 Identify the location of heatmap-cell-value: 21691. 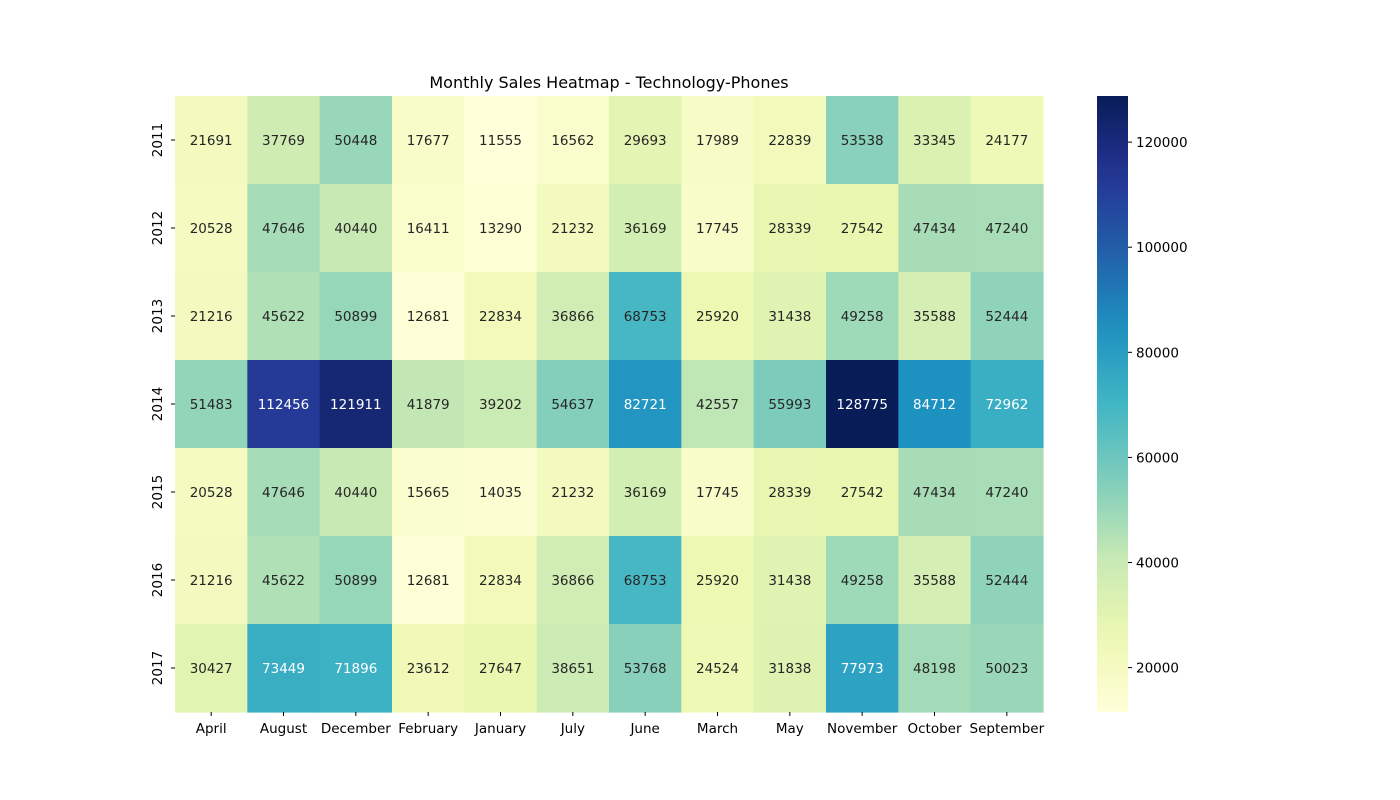
(211, 141).